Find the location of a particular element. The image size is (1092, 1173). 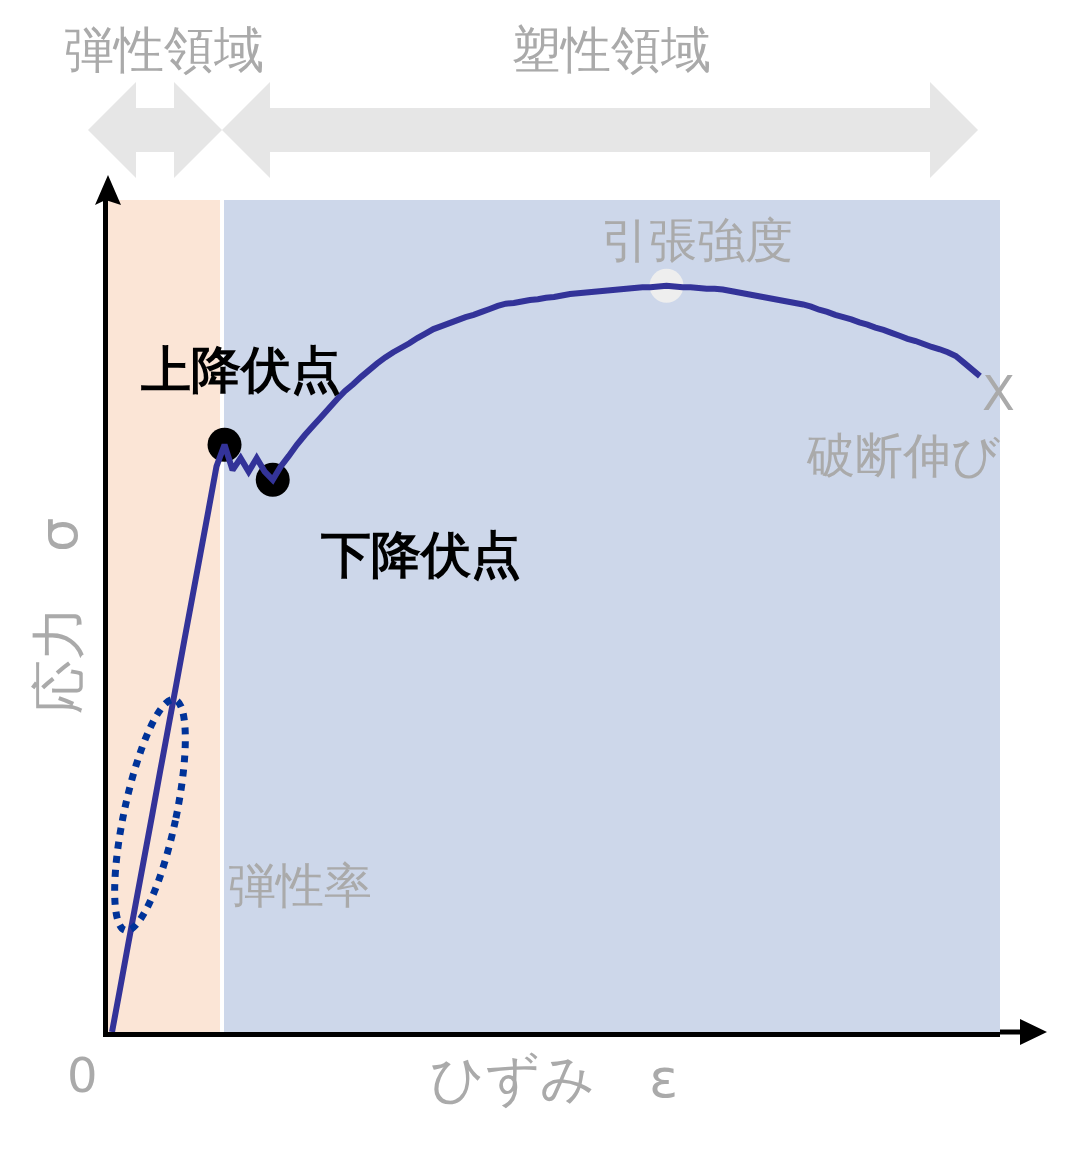

annotation: 引張強度 is located at coordinates (697, 240).